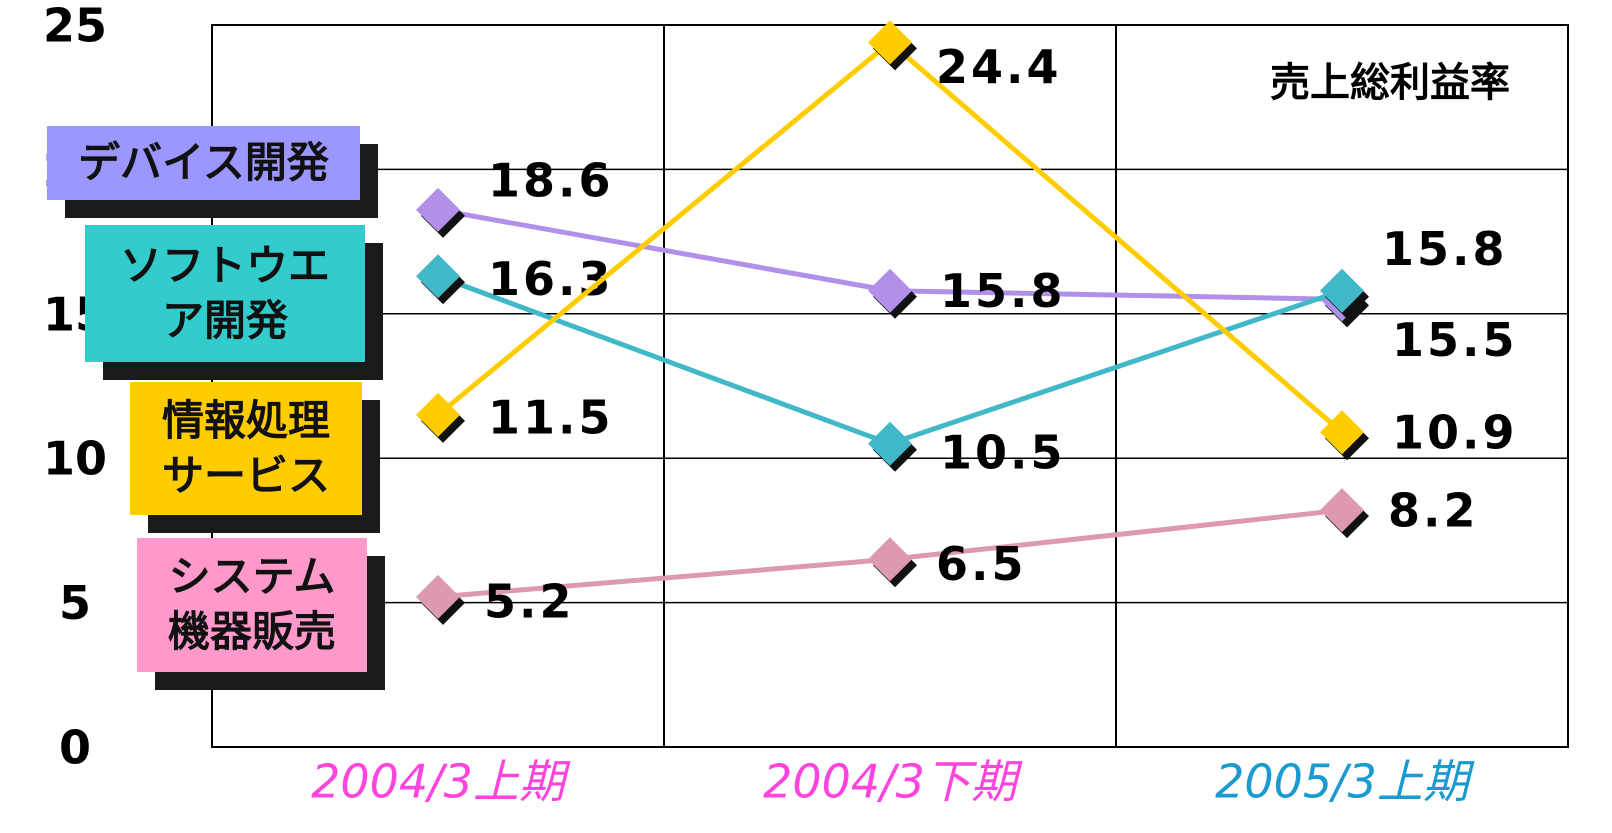 This screenshot has height=833, width=1612. I want to click on legend-entry: ソフトウエア開発, so click(225, 293).